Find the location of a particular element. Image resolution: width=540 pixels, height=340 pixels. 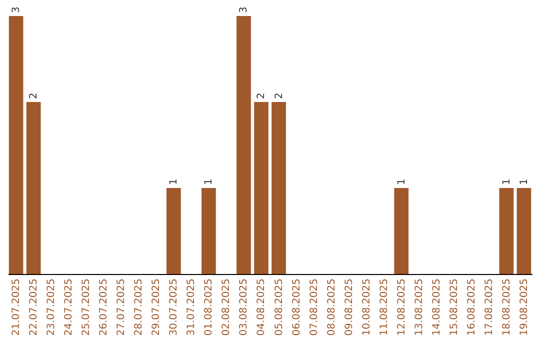

x-tick-label: 02.08.2025 is located at coordinates (226, 307).